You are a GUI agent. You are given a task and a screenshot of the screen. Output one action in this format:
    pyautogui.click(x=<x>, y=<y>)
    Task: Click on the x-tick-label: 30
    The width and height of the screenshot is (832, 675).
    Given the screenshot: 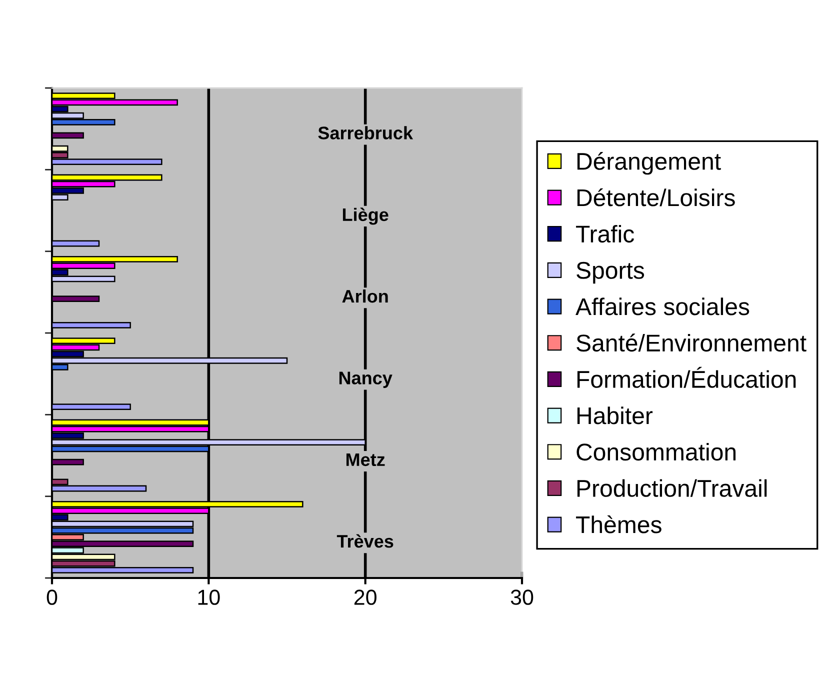 What is the action you would take?
    pyautogui.click(x=522, y=597)
    